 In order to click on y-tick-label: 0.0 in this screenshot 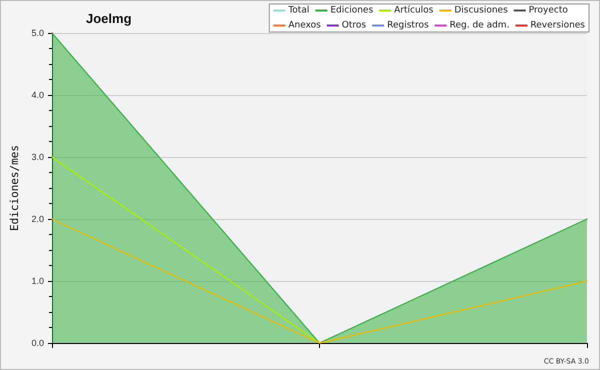, I will do `click(37, 343)`.